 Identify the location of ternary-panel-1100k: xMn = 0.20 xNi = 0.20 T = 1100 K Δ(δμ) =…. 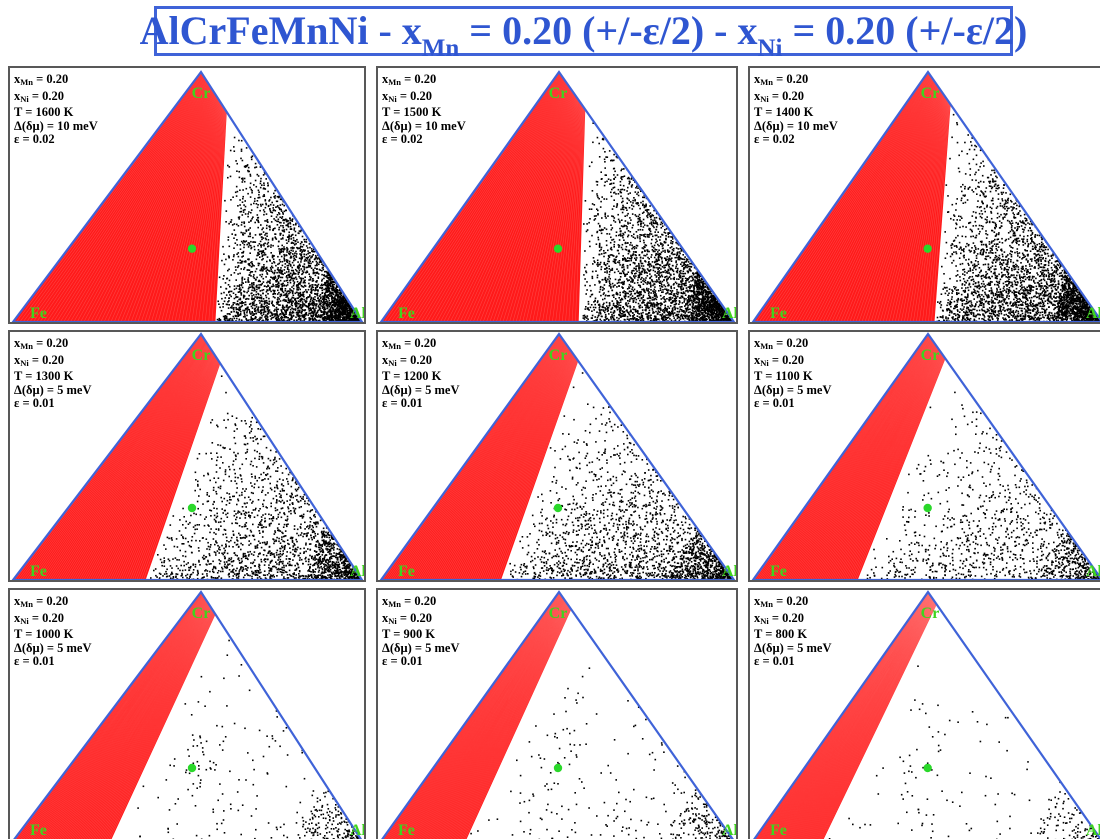
(924, 456).